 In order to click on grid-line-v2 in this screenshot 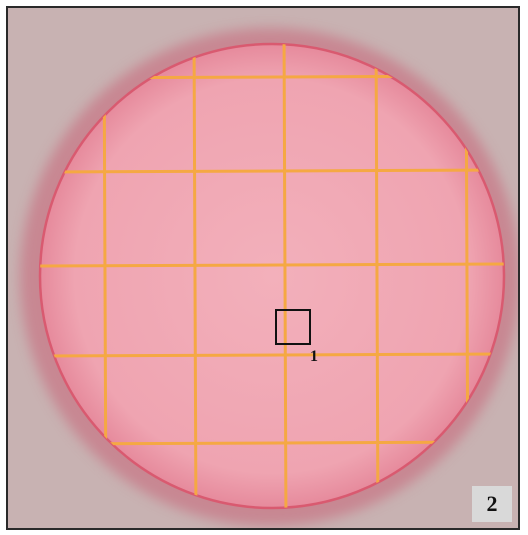, I will do `click(195, 276)`.